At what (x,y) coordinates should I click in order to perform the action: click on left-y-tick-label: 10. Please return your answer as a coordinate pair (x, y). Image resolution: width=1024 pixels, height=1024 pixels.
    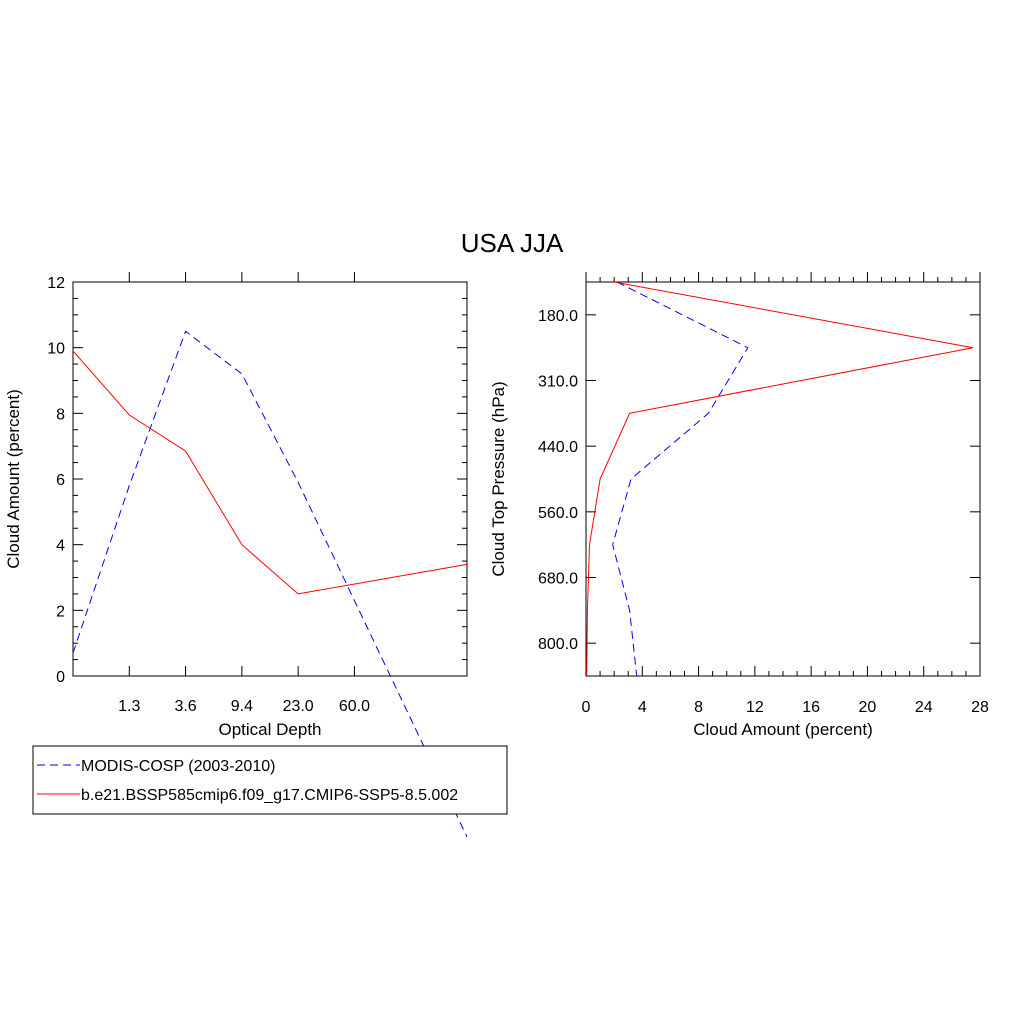
    Looking at the image, I should click on (56, 349).